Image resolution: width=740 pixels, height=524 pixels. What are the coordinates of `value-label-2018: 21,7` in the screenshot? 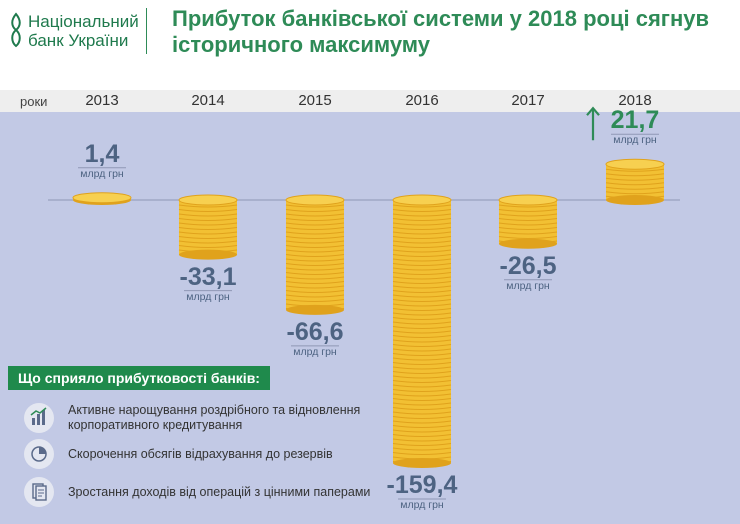 It's located at (635, 120).